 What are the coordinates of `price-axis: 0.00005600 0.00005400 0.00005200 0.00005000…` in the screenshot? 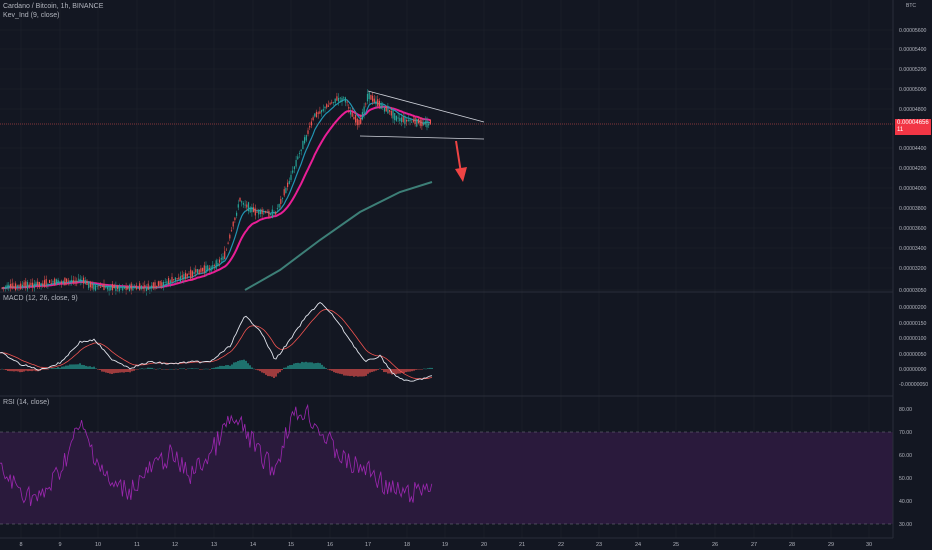 It's located at (913, 278).